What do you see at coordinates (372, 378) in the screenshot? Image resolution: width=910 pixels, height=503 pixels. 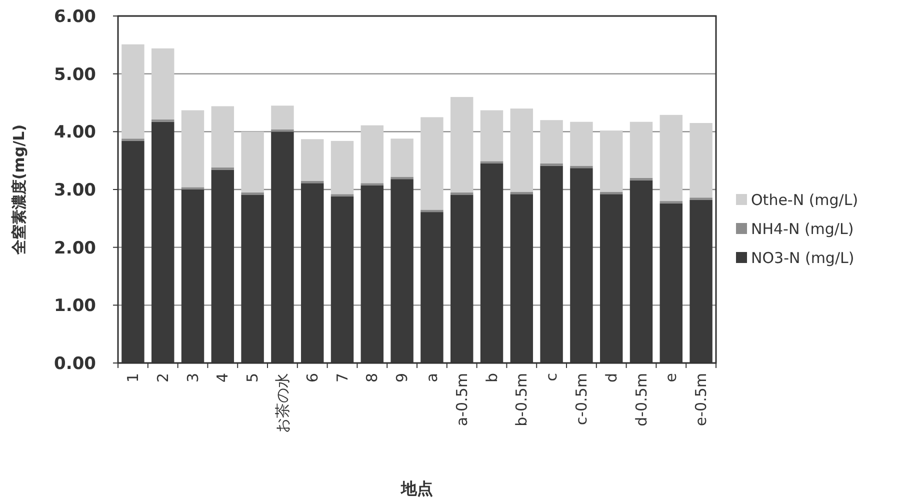 I see `x-tick-label: 8` at bounding box center [372, 378].